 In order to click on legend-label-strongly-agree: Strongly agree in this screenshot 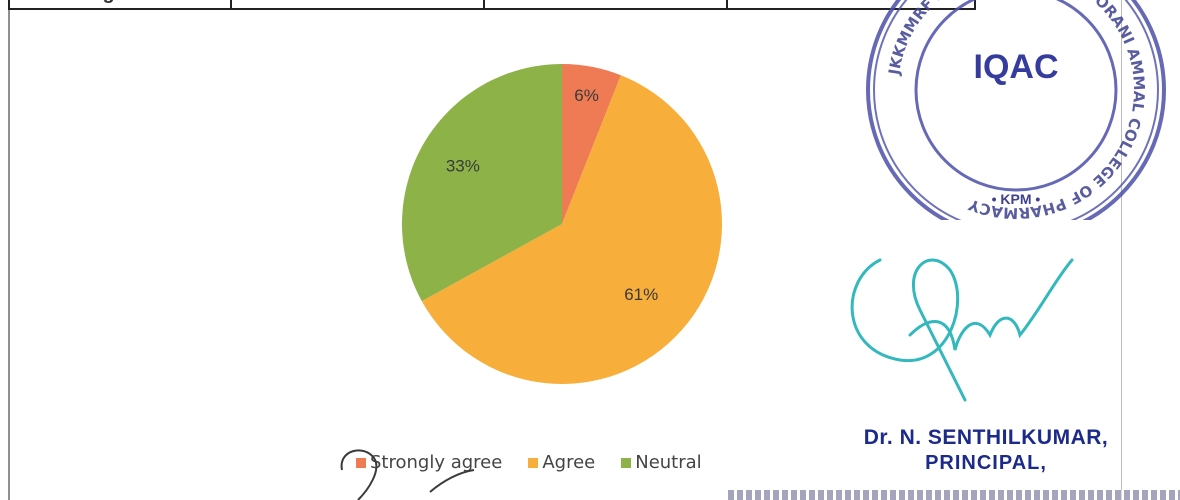, I will do `click(436, 462)`.